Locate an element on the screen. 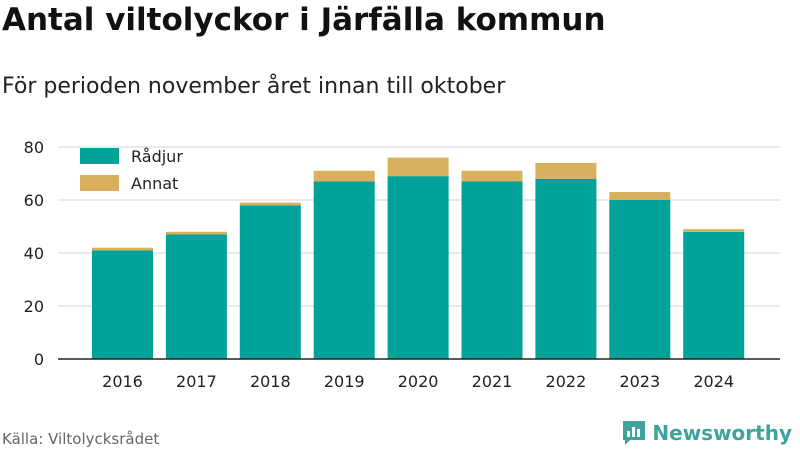 The width and height of the screenshot is (800, 450). bar-r-djur-2022 is located at coordinates (566, 268).